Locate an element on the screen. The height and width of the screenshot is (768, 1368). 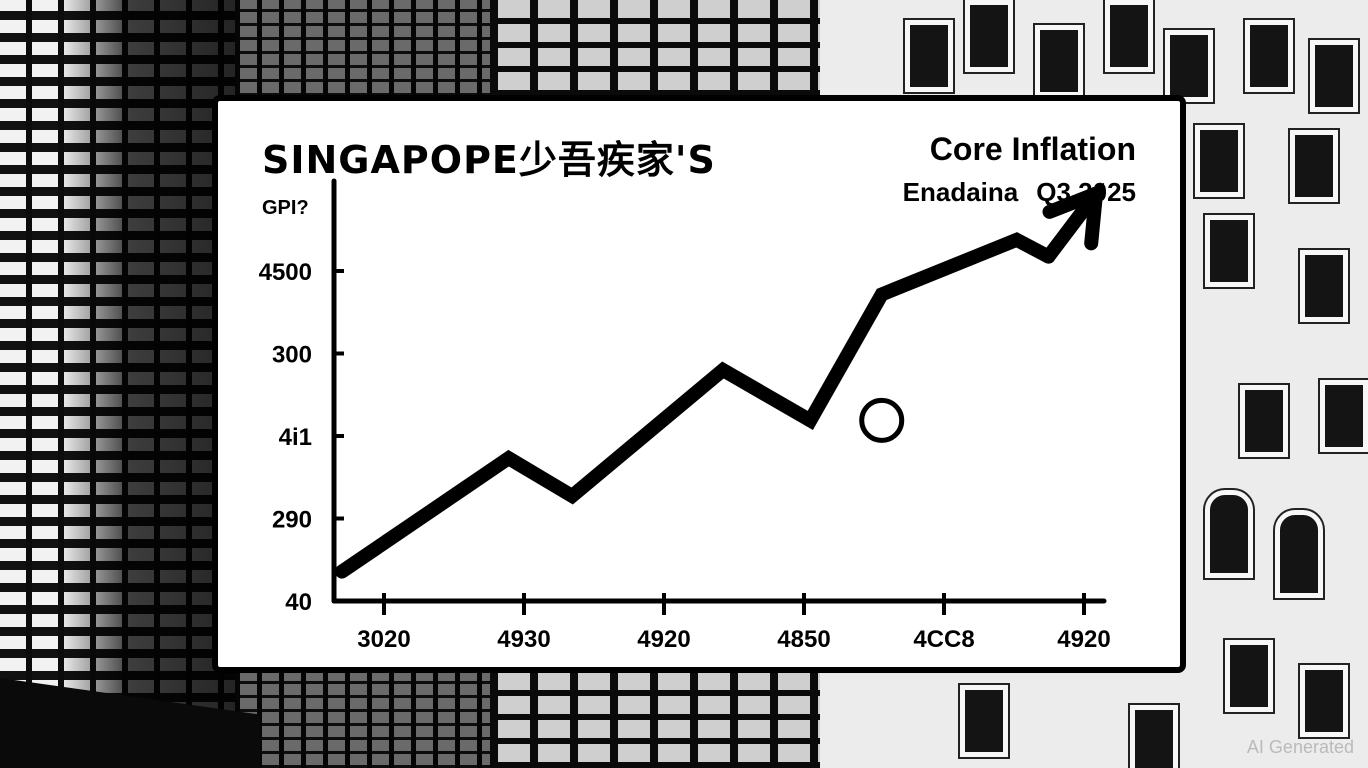
y-tick-label: 290 is located at coordinates (292, 520).